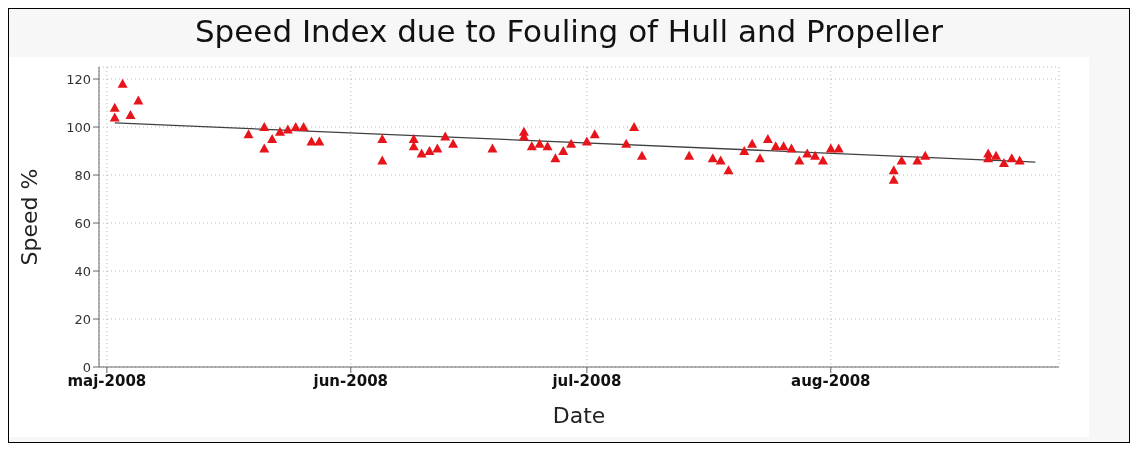  What do you see at coordinates (82, 271) in the screenshot?
I see `y-tick-label: 40` at bounding box center [82, 271].